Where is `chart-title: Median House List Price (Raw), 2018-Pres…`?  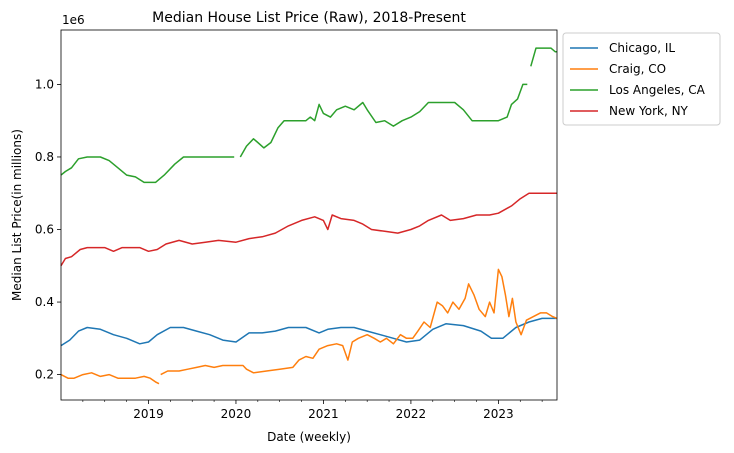
chart-title: Median House List Price (Raw), 2018-Pres… is located at coordinates (309, 18).